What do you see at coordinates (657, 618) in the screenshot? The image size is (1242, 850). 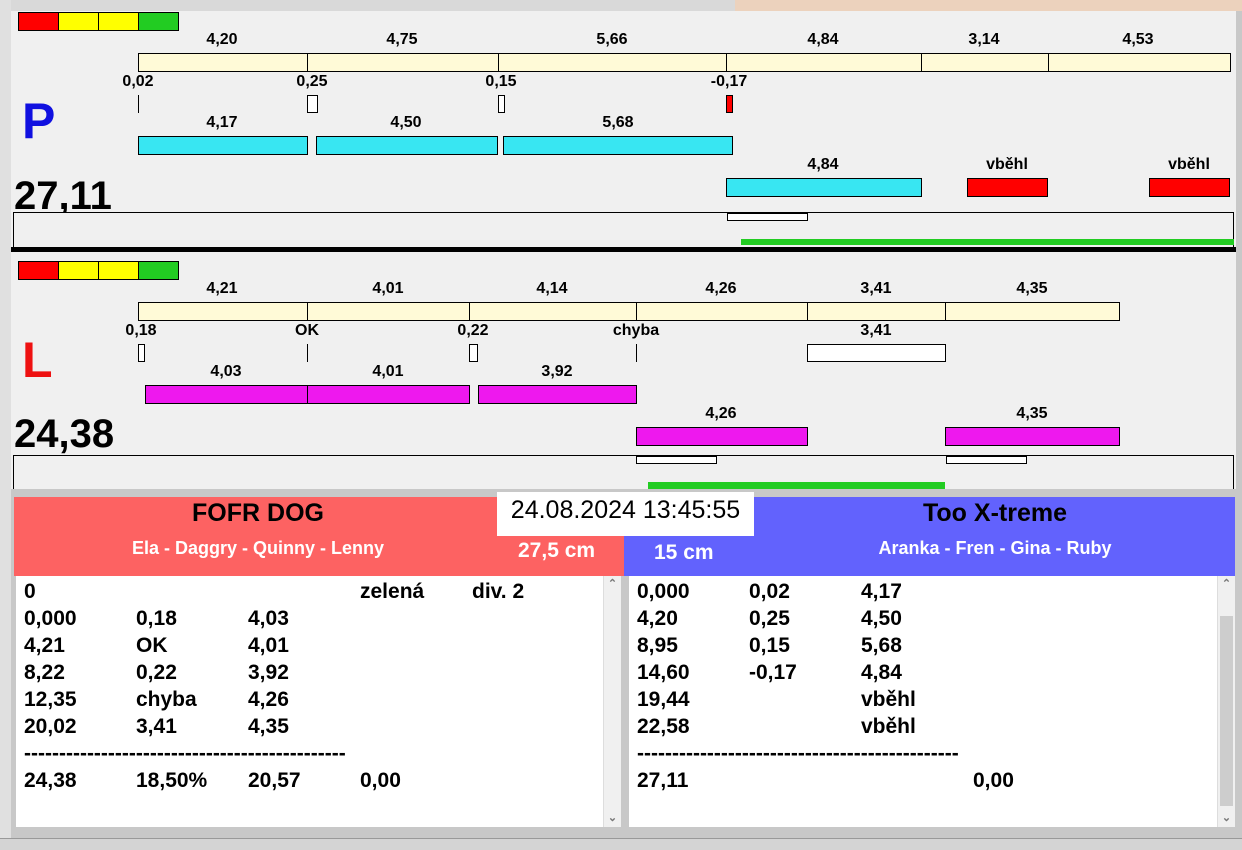 I see `log-cell: 4,20` at bounding box center [657, 618].